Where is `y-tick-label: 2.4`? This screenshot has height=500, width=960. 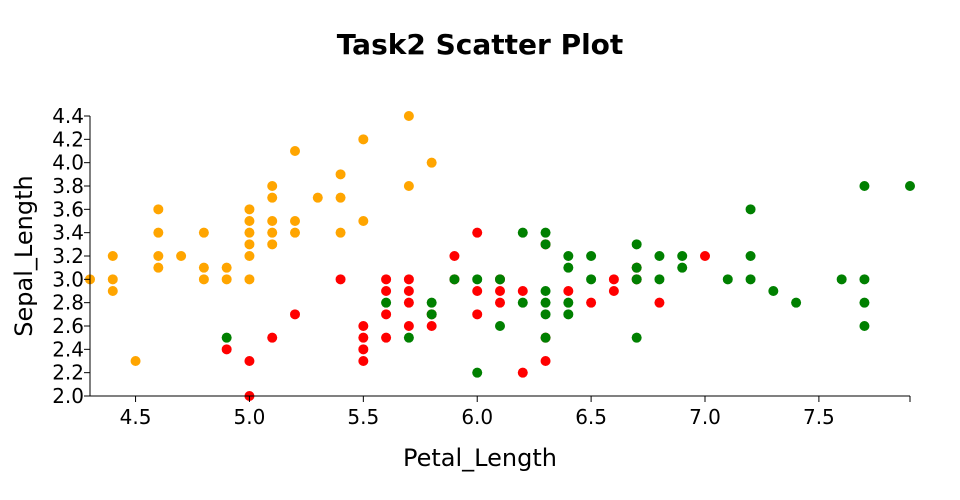
y-tick-label: 2.4 is located at coordinates (68, 349).